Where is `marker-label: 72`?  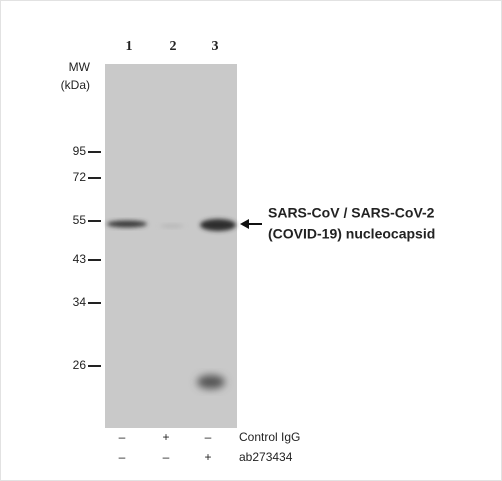
marker-label: 72 is located at coordinates (80, 177).